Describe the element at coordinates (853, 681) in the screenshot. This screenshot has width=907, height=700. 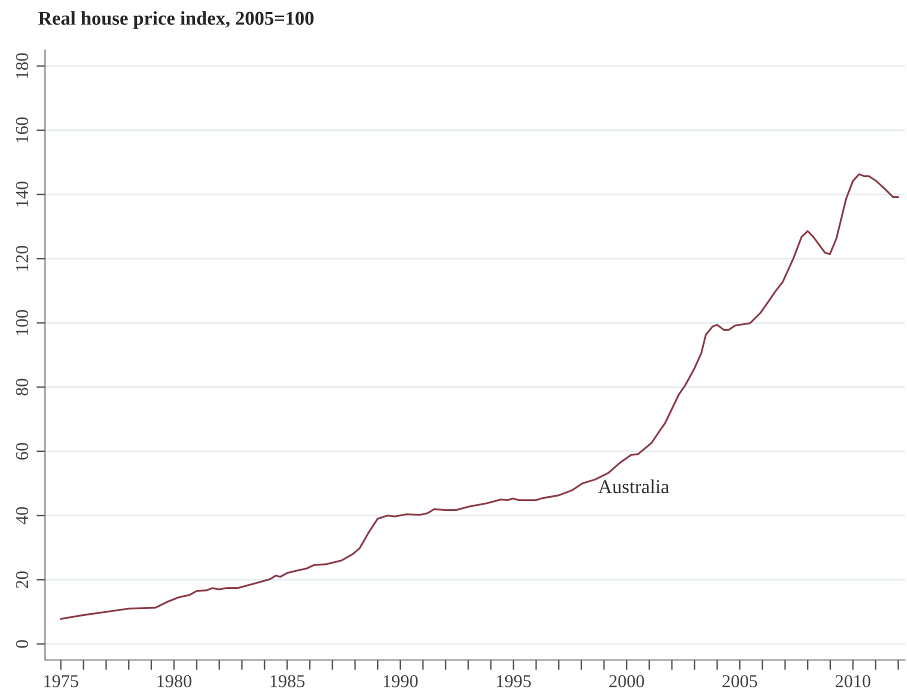
I see `x-tick-label: 2010` at that location.